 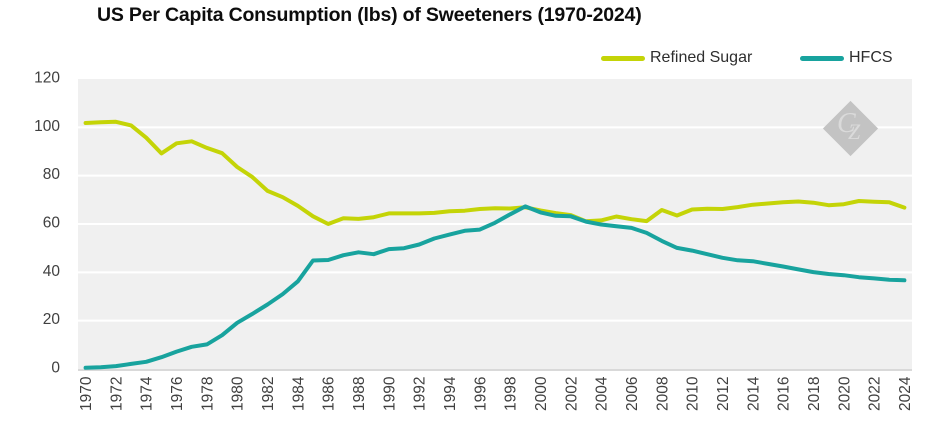 I want to click on y-tick-label-120: 120, so click(x=47, y=78).